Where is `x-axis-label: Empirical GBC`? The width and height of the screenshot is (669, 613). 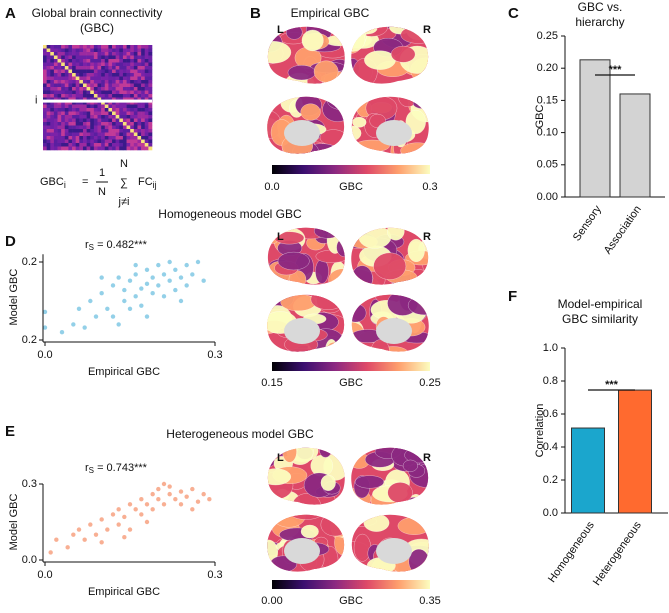
x-axis-label: Empirical GBC is located at coordinates (124, 592).